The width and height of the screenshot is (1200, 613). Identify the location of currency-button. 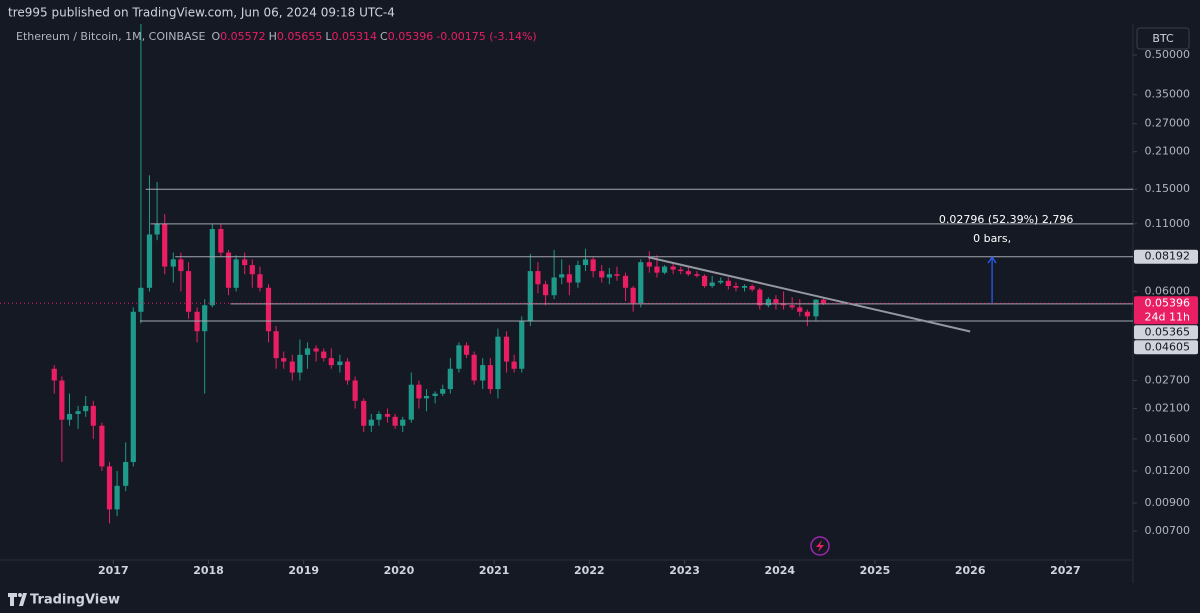
(1163, 38).